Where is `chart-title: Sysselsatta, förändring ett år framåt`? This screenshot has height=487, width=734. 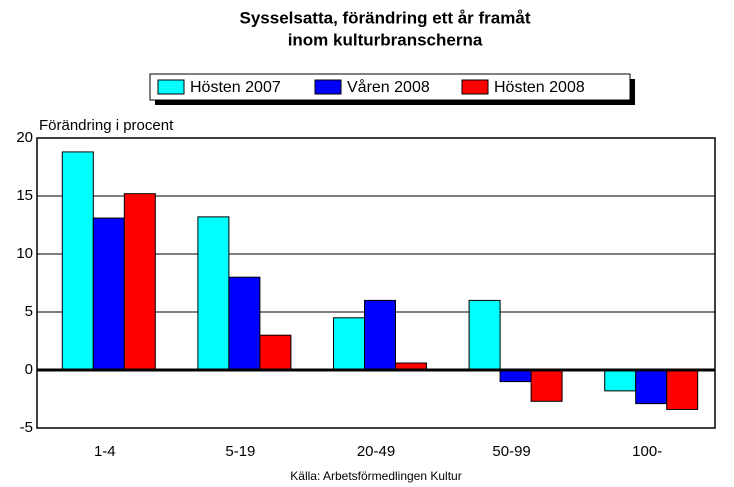 chart-title: Sysselsatta, förändring ett år framåt is located at coordinates (385, 17).